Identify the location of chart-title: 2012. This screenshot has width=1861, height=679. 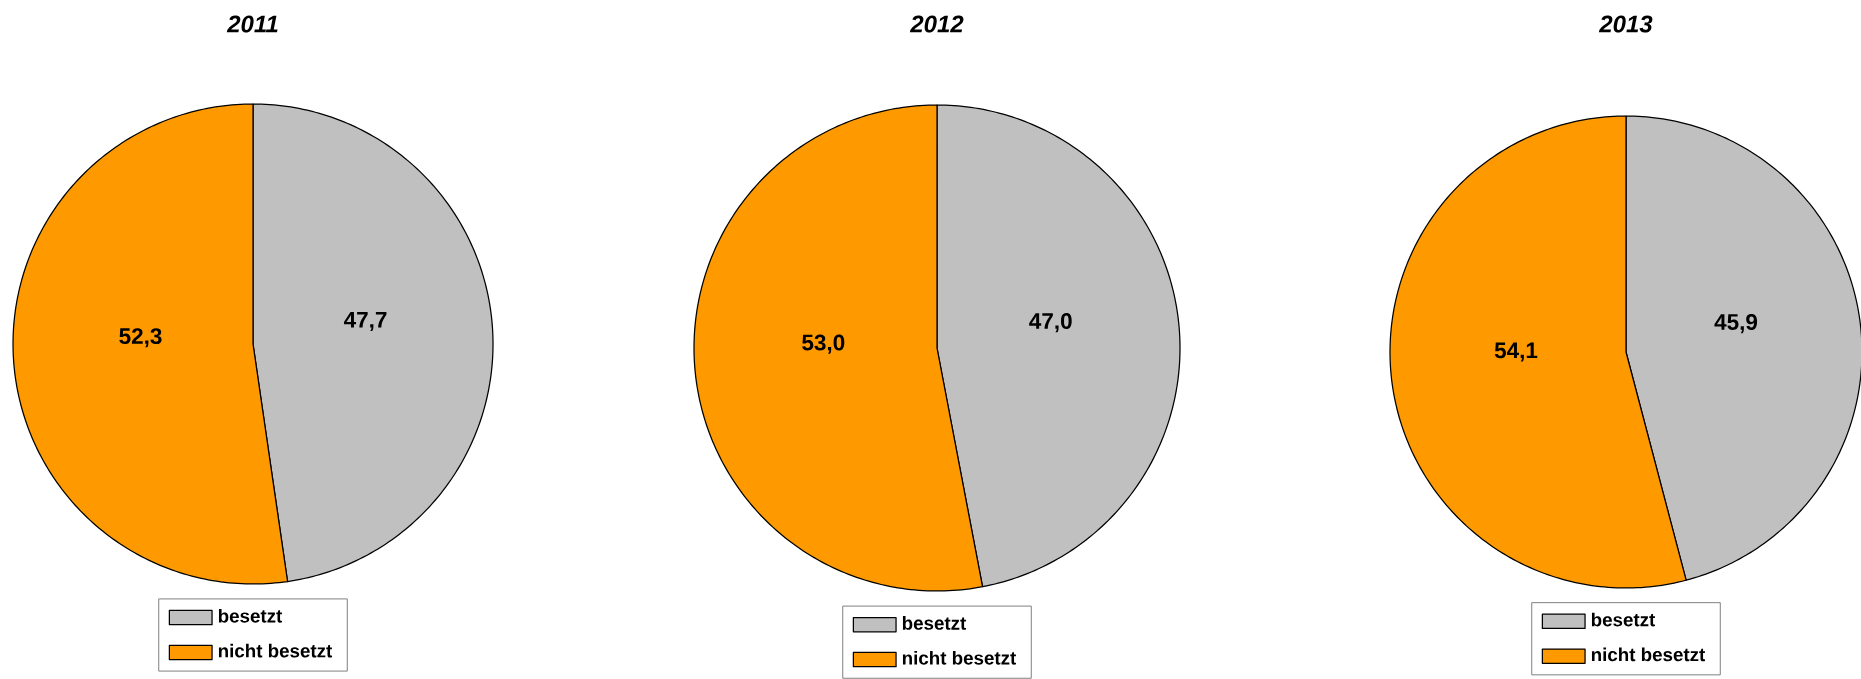
(936, 24).